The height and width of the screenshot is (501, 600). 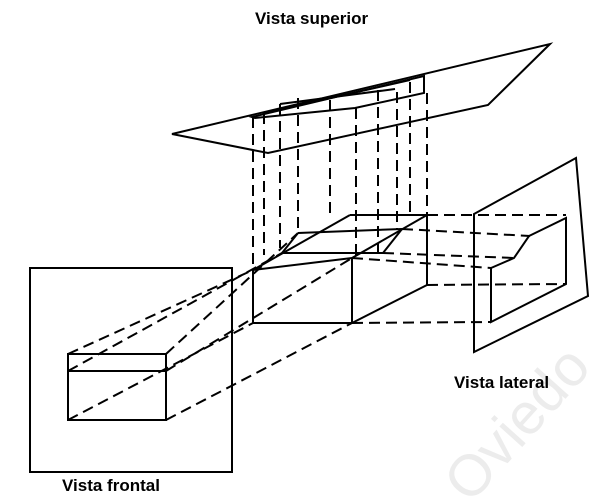 What do you see at coordinates (528, 270) in the screenshot?
I see `side-view-outline` at bounding box center [528, 270].